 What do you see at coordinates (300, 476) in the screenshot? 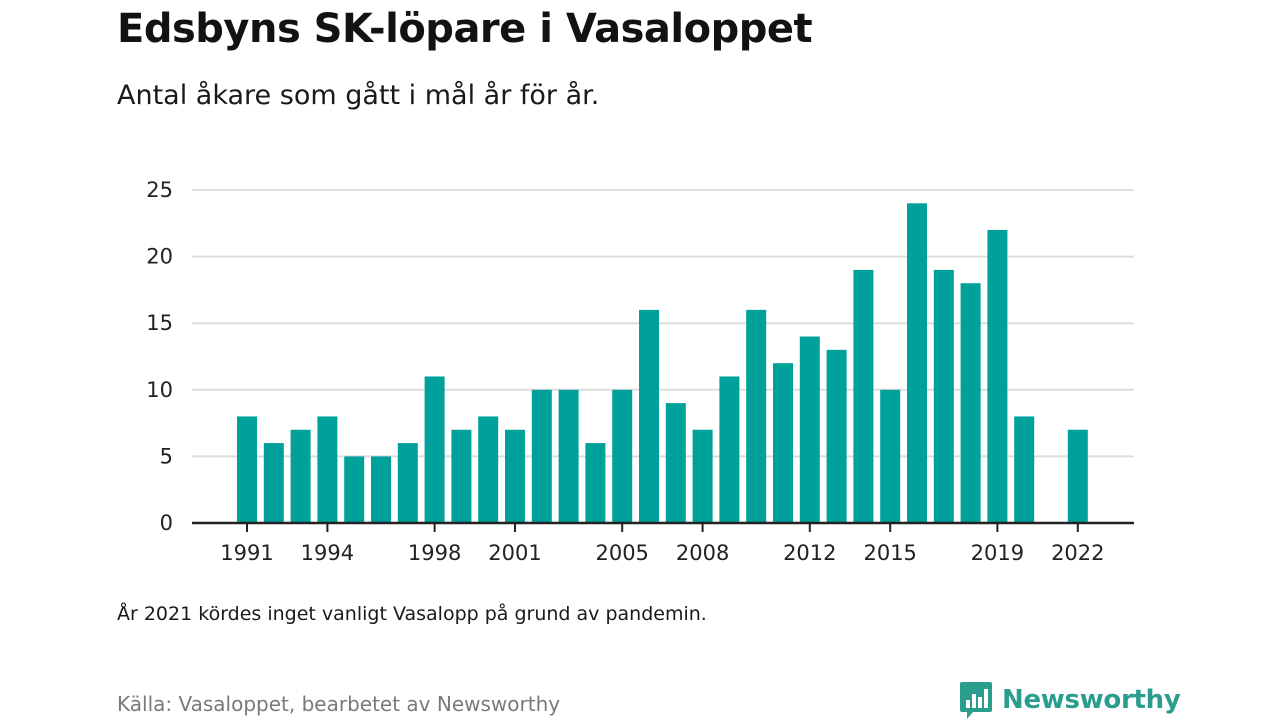
I see `bar-1993` at bounding box center [300, 476].